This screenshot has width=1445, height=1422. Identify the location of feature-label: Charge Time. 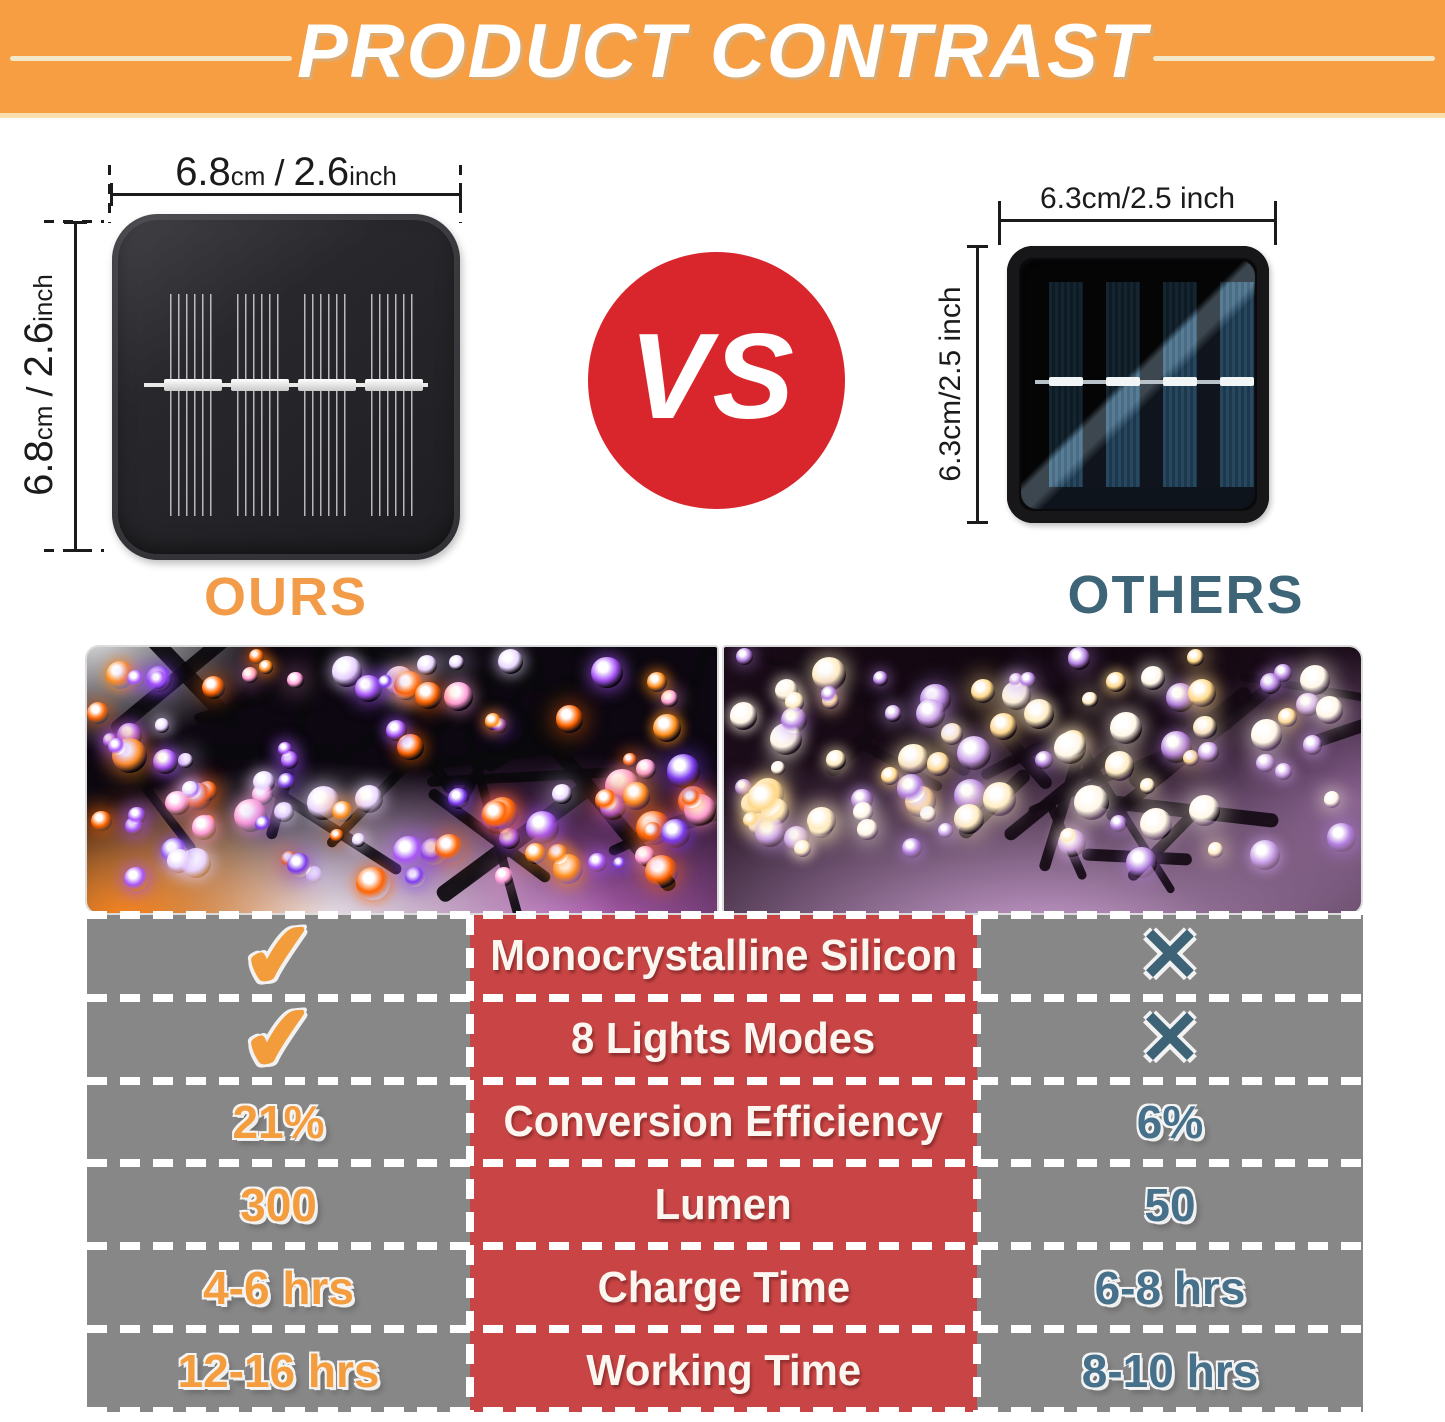
(723, 1287).